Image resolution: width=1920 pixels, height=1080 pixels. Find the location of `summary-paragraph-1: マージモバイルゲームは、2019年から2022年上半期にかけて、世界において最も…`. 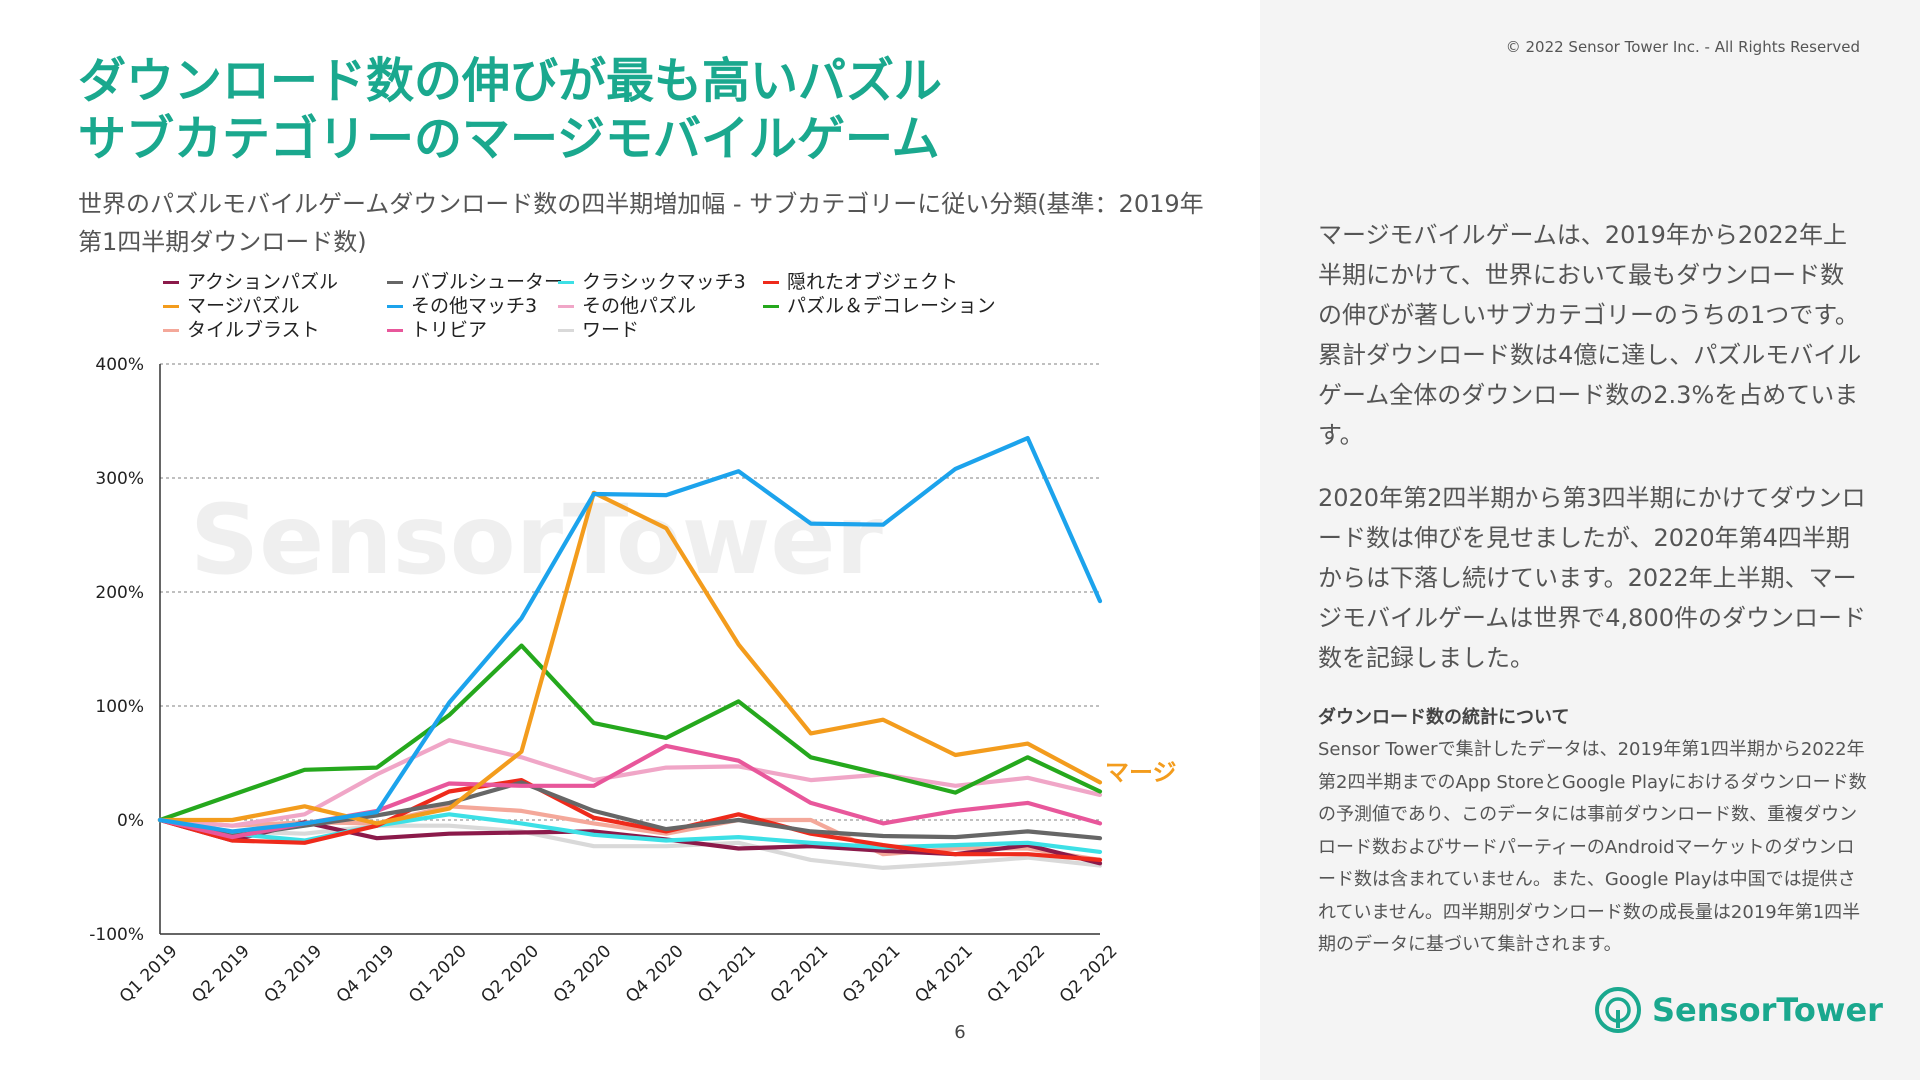

summary-paragraph-1: マージモバイルゲームは、2019年から2022年上半期にかけて、世界において最も… is located at coordinates (1590, 335).